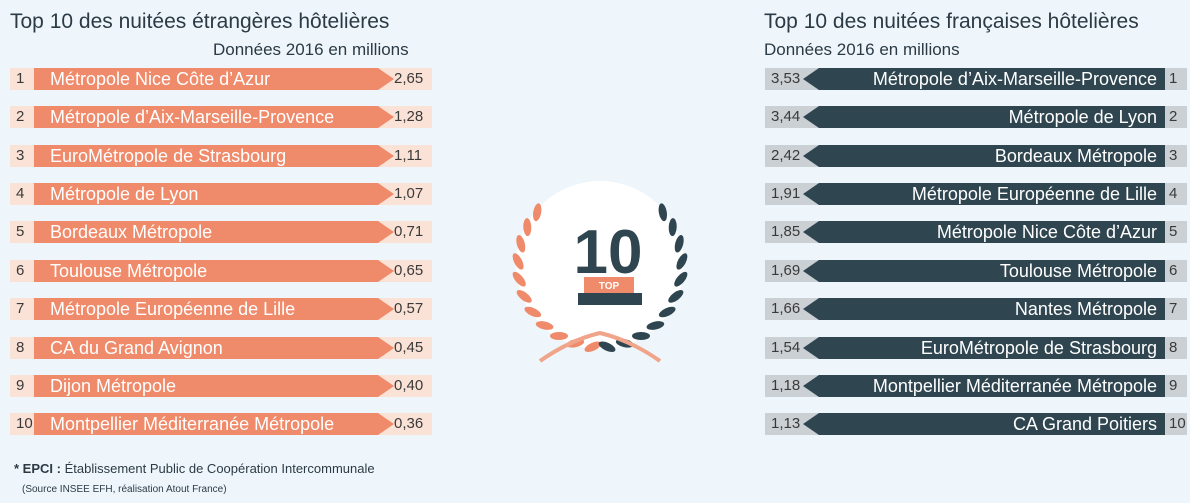 This screenshot has height=503, width=1190. I want to click on left-panel-title: Top 10 des nuitées étrangères hôtelières, so click(200, 21).